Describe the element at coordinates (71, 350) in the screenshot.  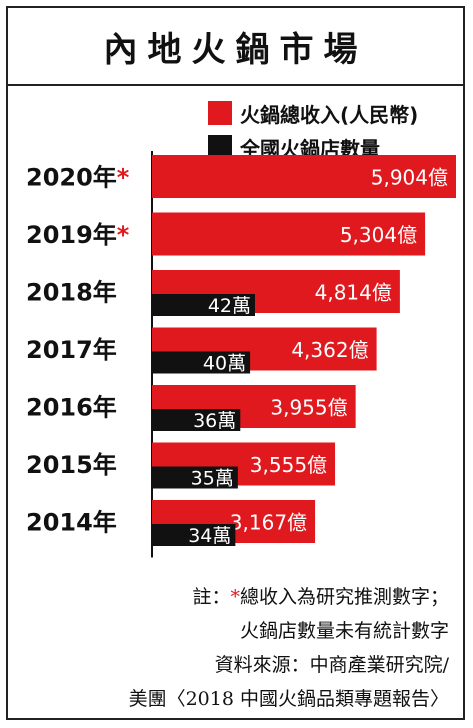
I see `year-label: 2017年` at that location.